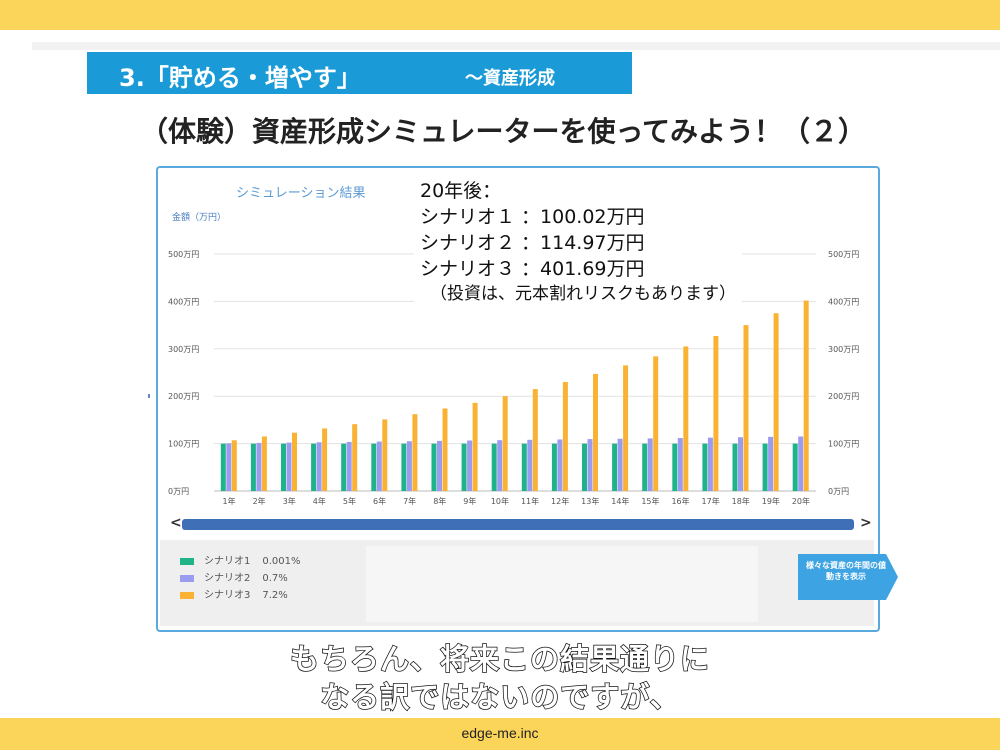 This screenshot has height=750, width=1000. What do you see at coordinates (843, 301) in the screenshot?
I see `y-tick-label-right: 400万円` at bounding box center [843, 301].